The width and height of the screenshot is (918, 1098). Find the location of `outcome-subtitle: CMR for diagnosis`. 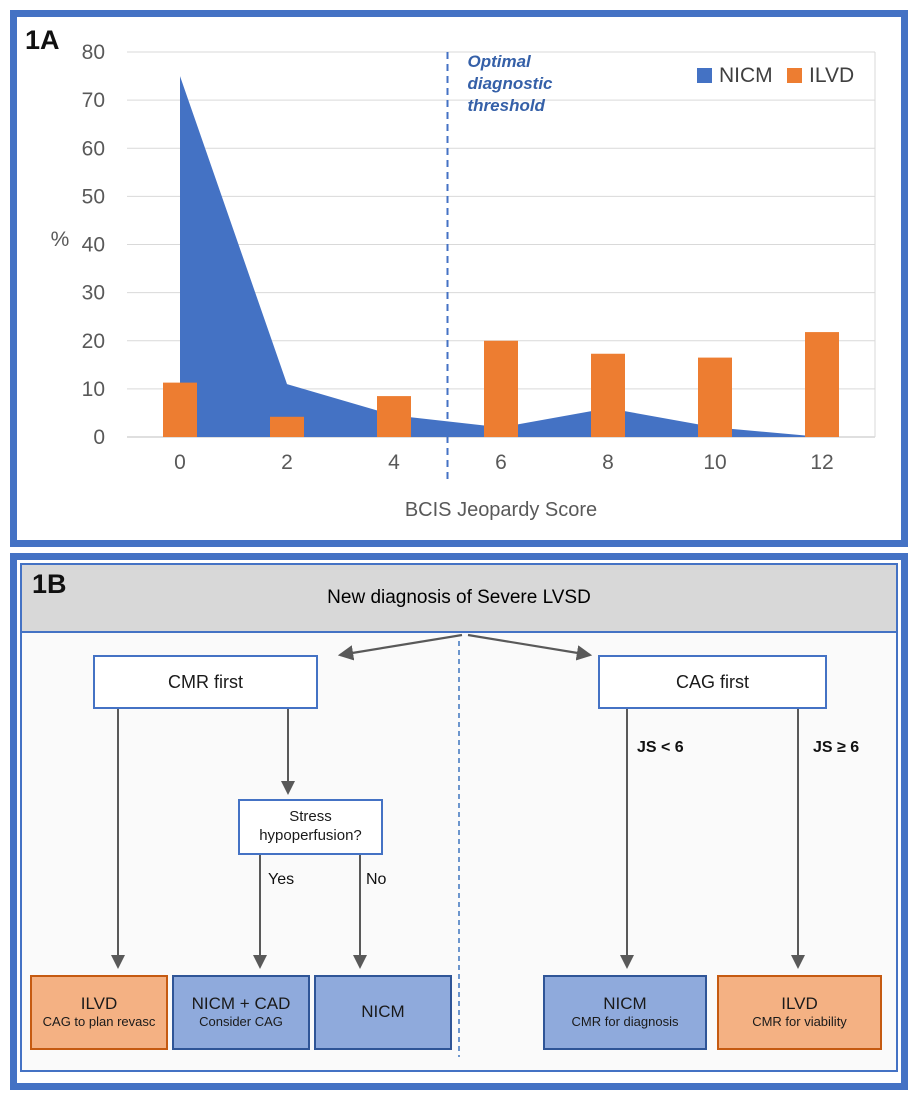

outcome-subtitle: CMR for diagnosis is located at coordinates (625, 1022).